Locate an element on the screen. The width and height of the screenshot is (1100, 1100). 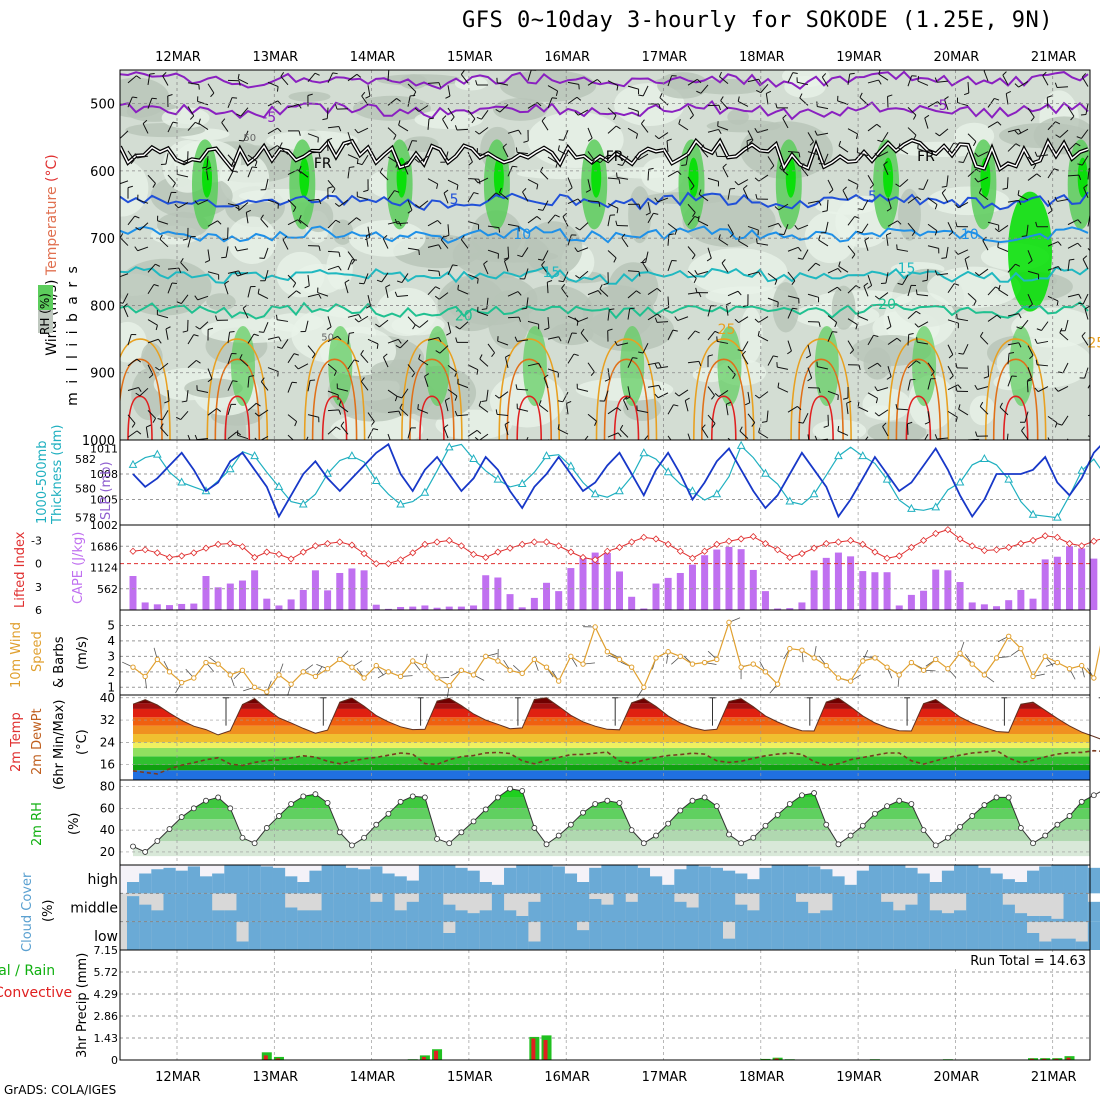
contour-label: FR is located at coordinates (926, 157).